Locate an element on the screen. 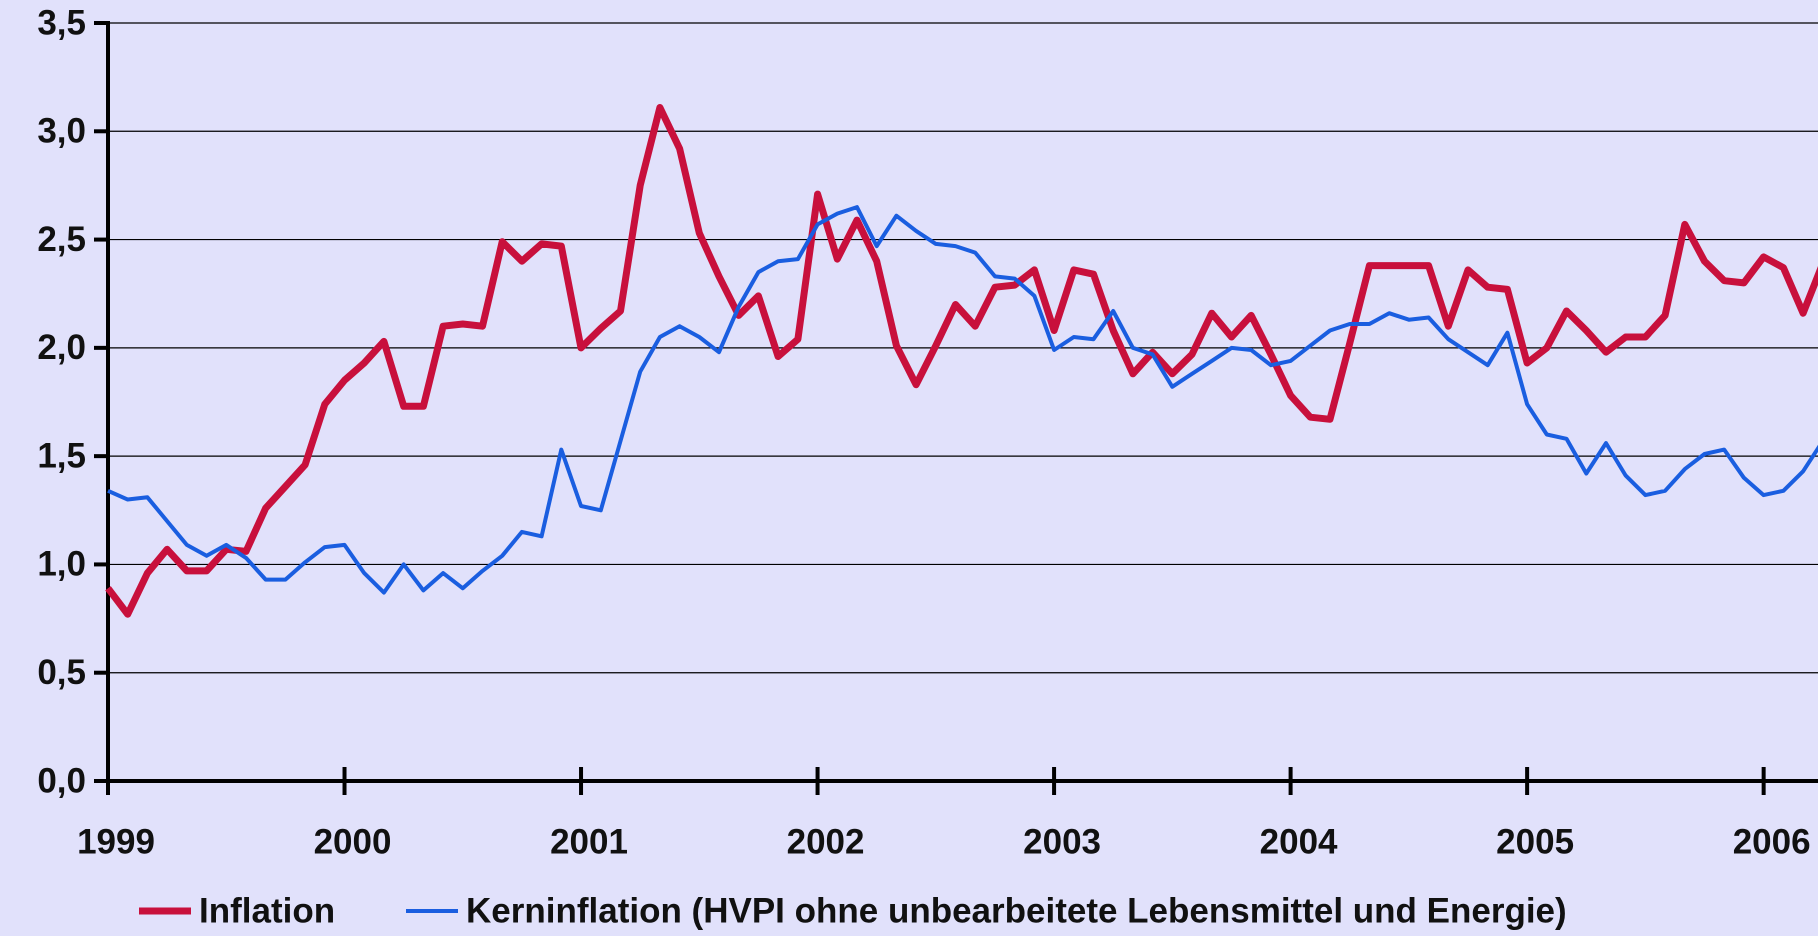 This screenshot has height=936, width=1818. y-tick-label: 3,5 is located at coordinates (61, 22).